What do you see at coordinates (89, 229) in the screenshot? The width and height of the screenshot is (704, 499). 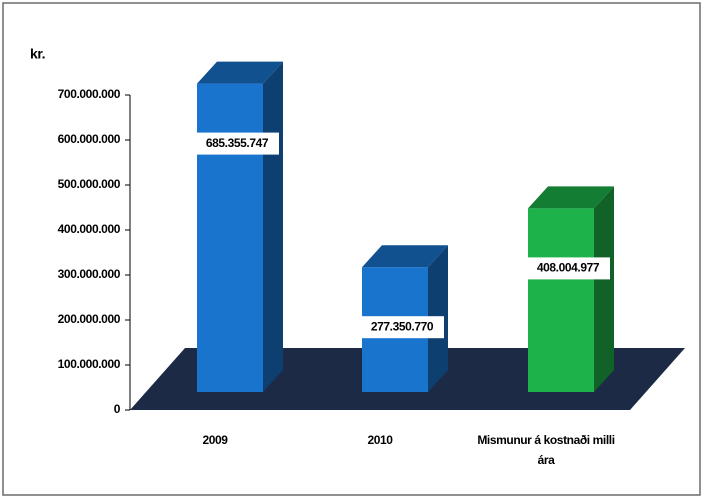 I see `y-tick-label: 400.000.000` at bounding box center [89, 229].